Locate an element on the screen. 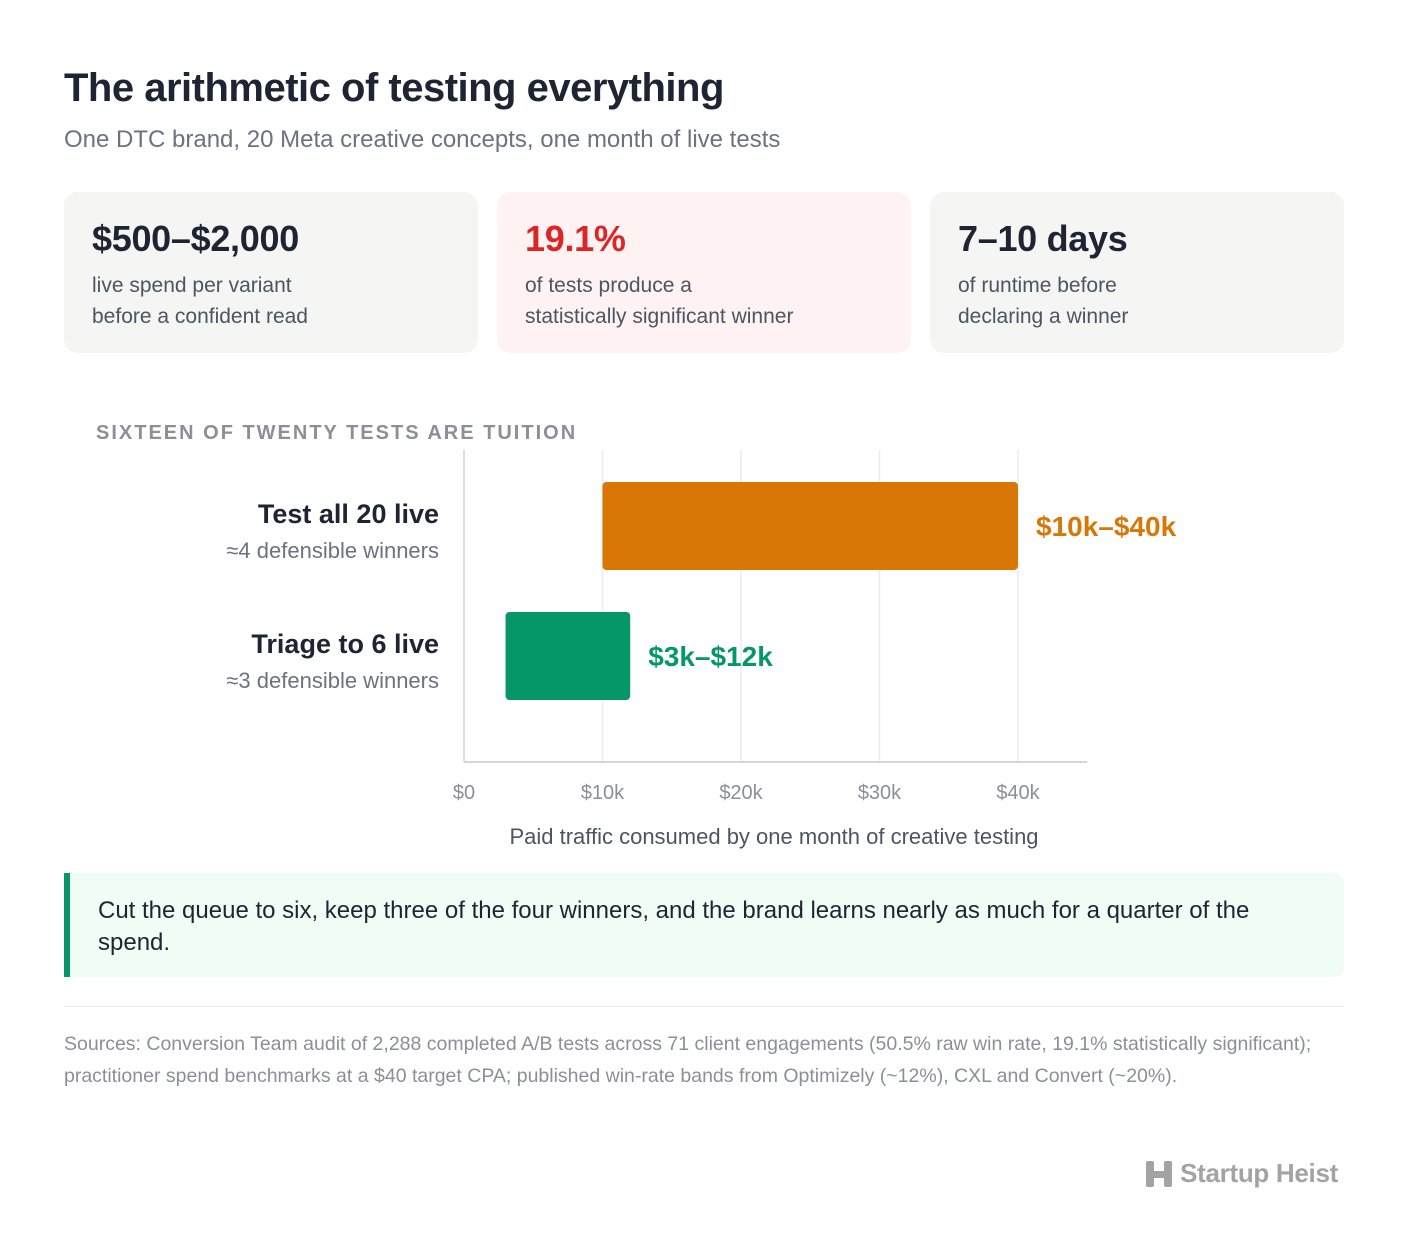 The height and width of the screenshot is (1260, 1408). page-title: The arithmetic of testing everything is located at coordinates (394, 88).